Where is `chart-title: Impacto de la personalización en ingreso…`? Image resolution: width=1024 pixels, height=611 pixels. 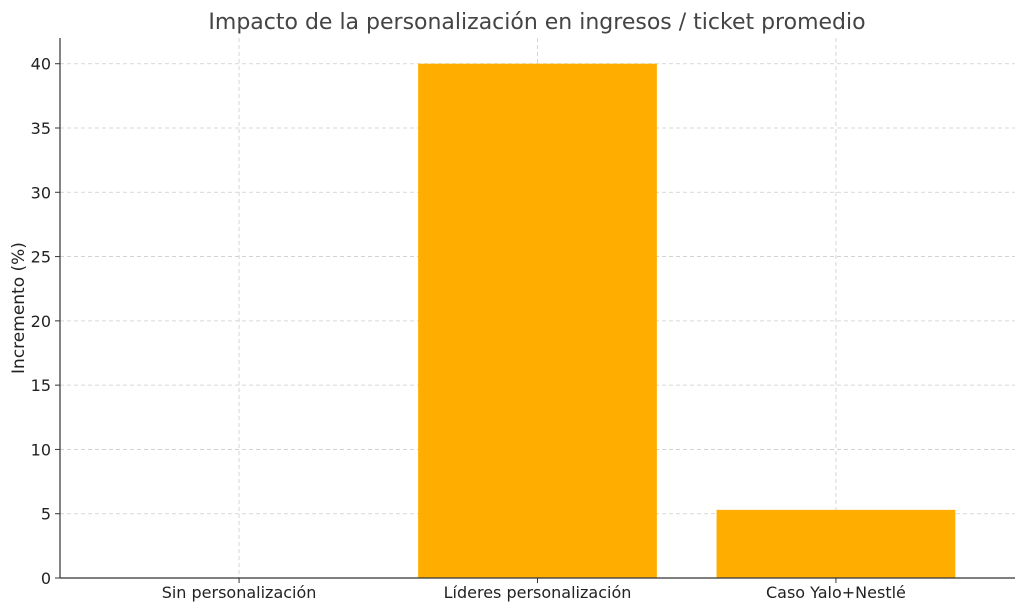
chart-title: Impacto de la personalización en ingreso… is located at coordinates (536, 22).